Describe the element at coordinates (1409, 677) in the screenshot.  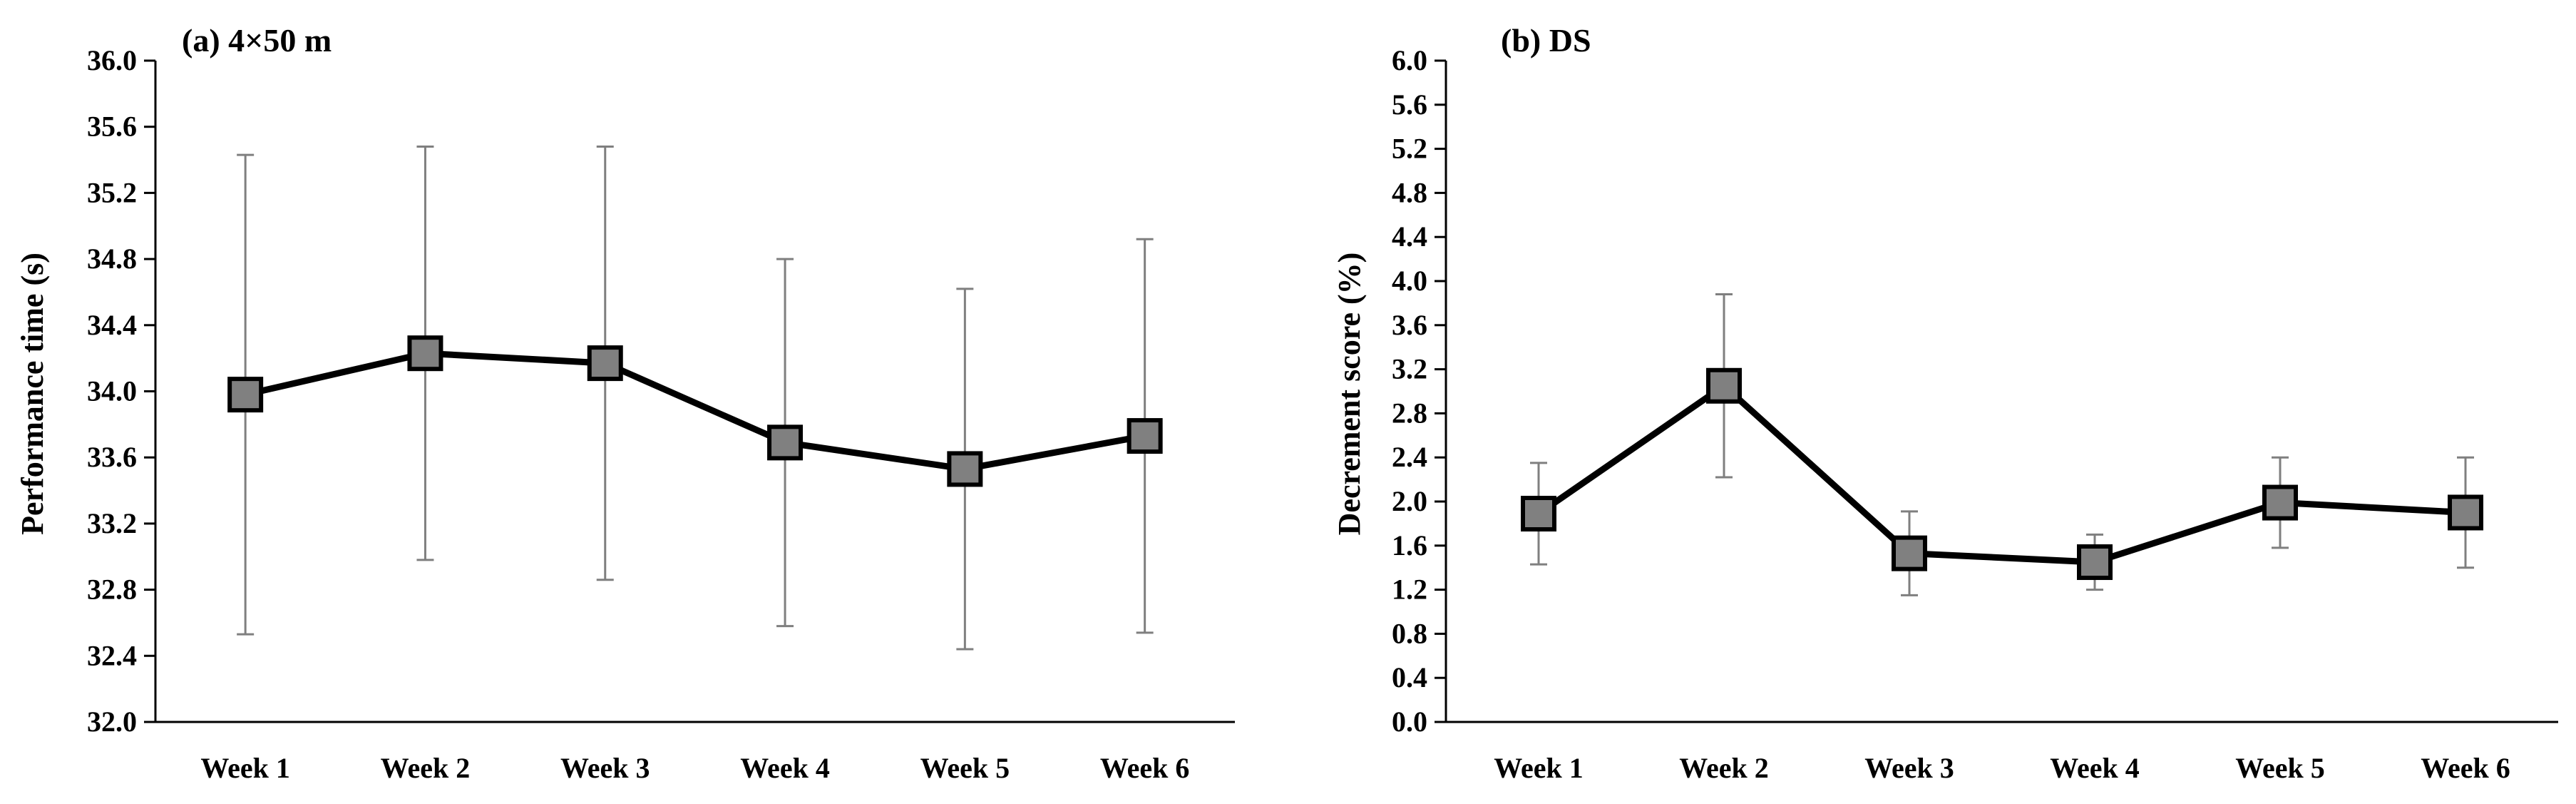
I see `panel-b-y-tick-label: 0.4` at that location.